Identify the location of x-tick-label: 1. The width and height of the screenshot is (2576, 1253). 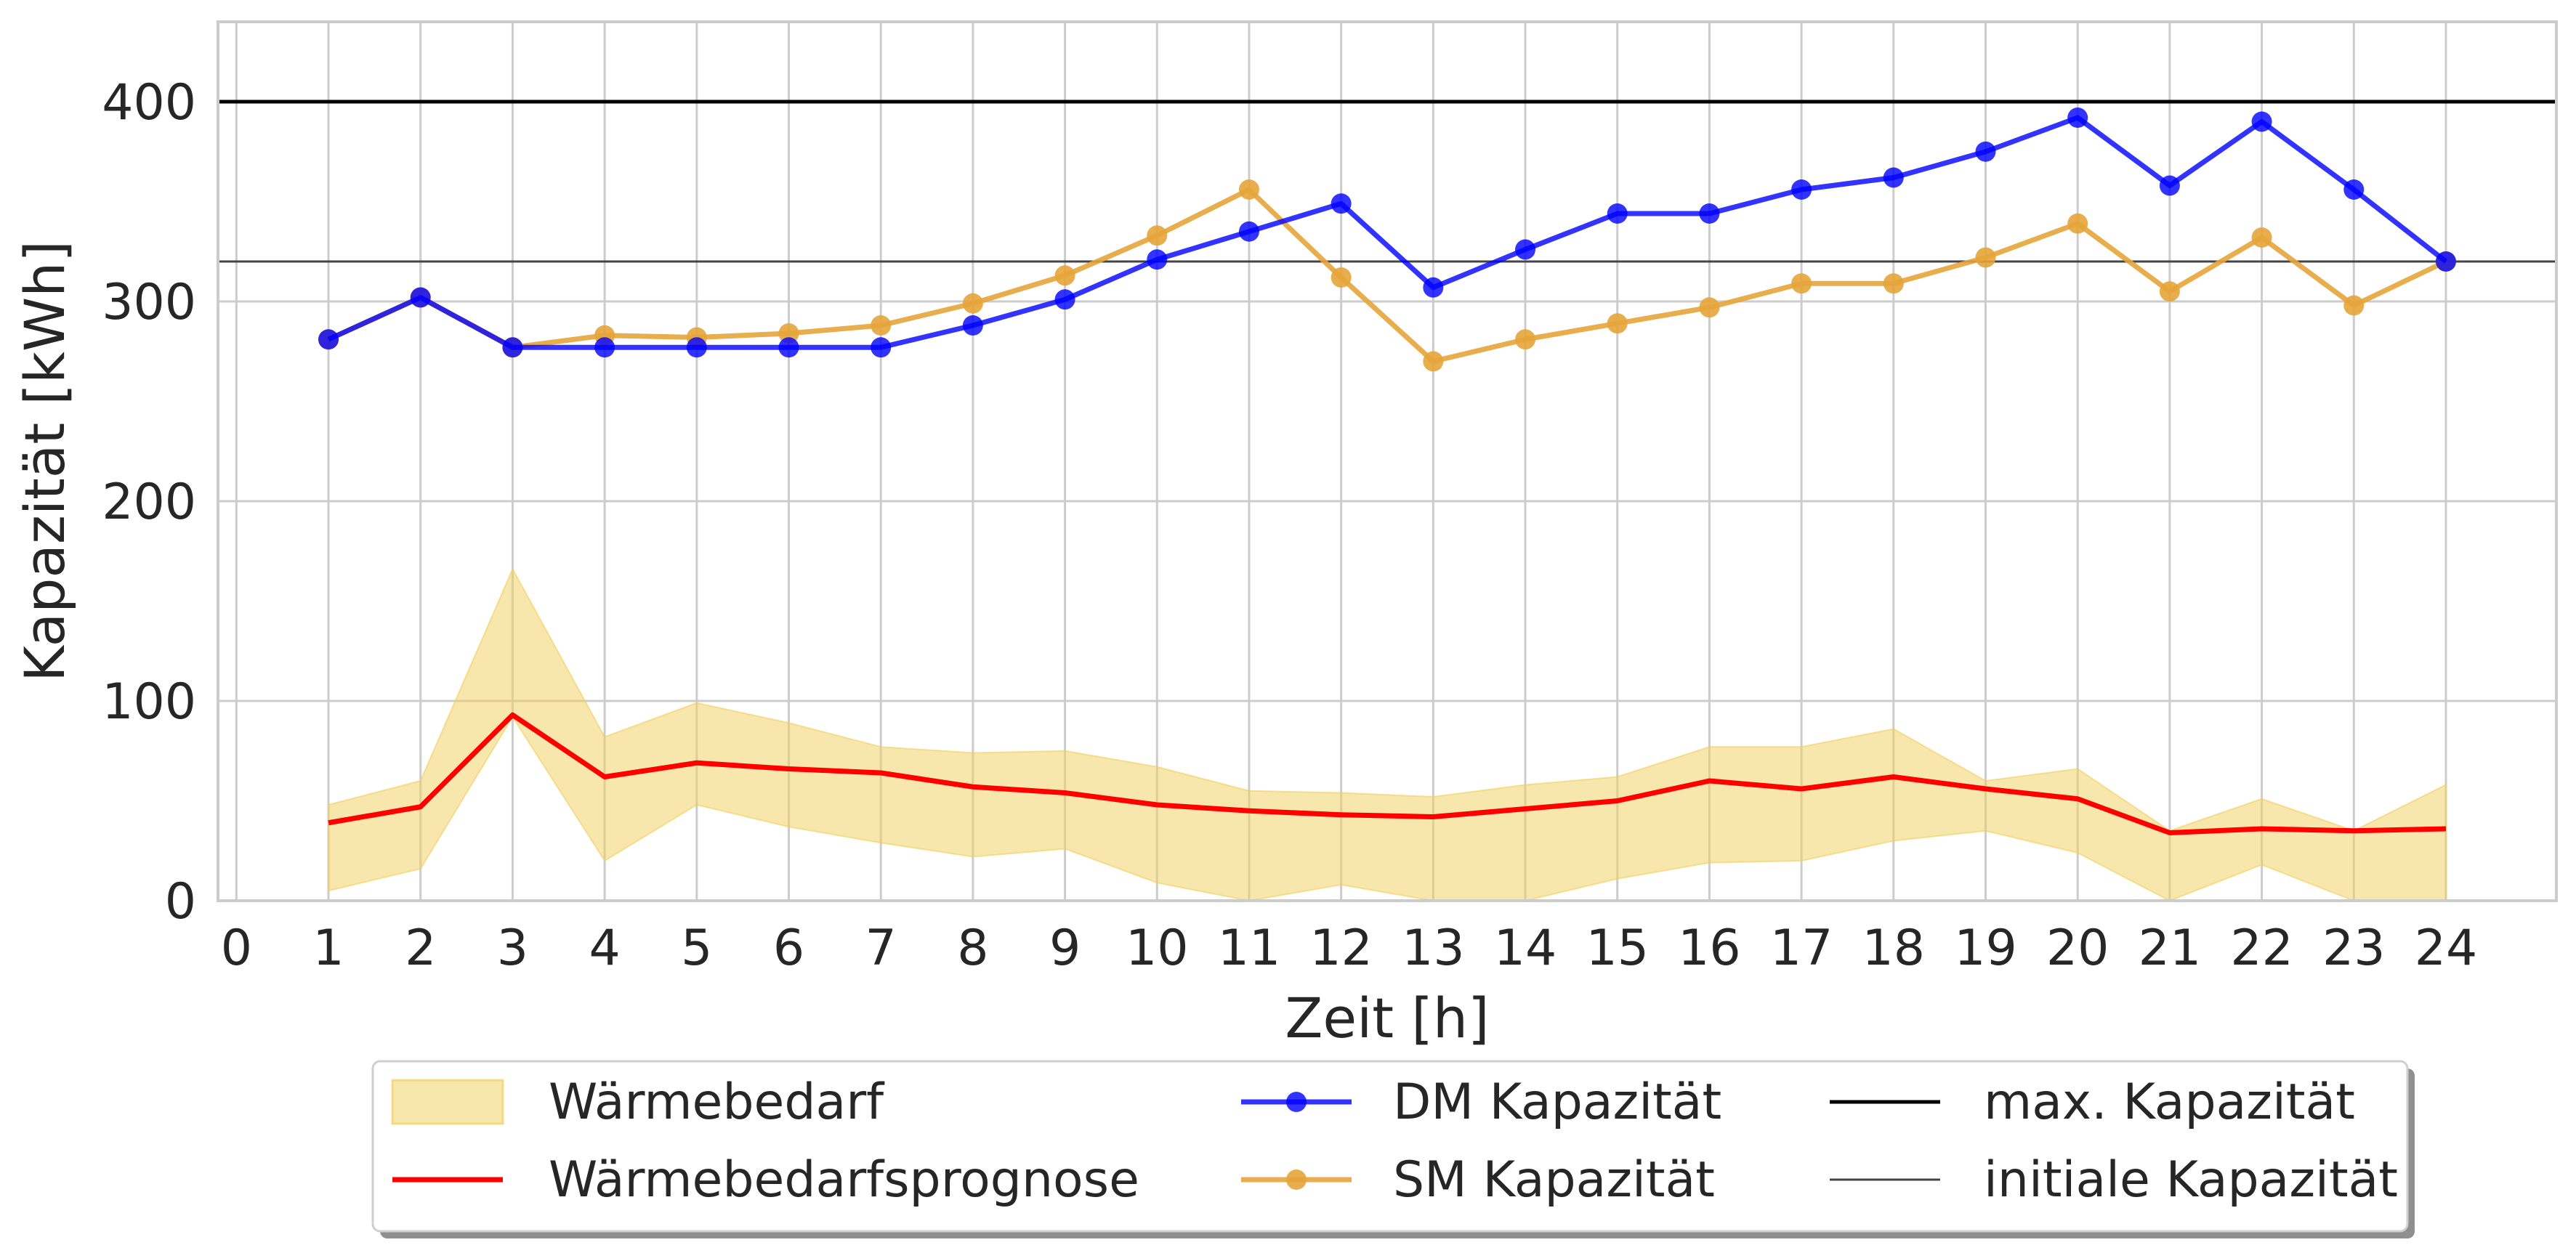
(328, 948).